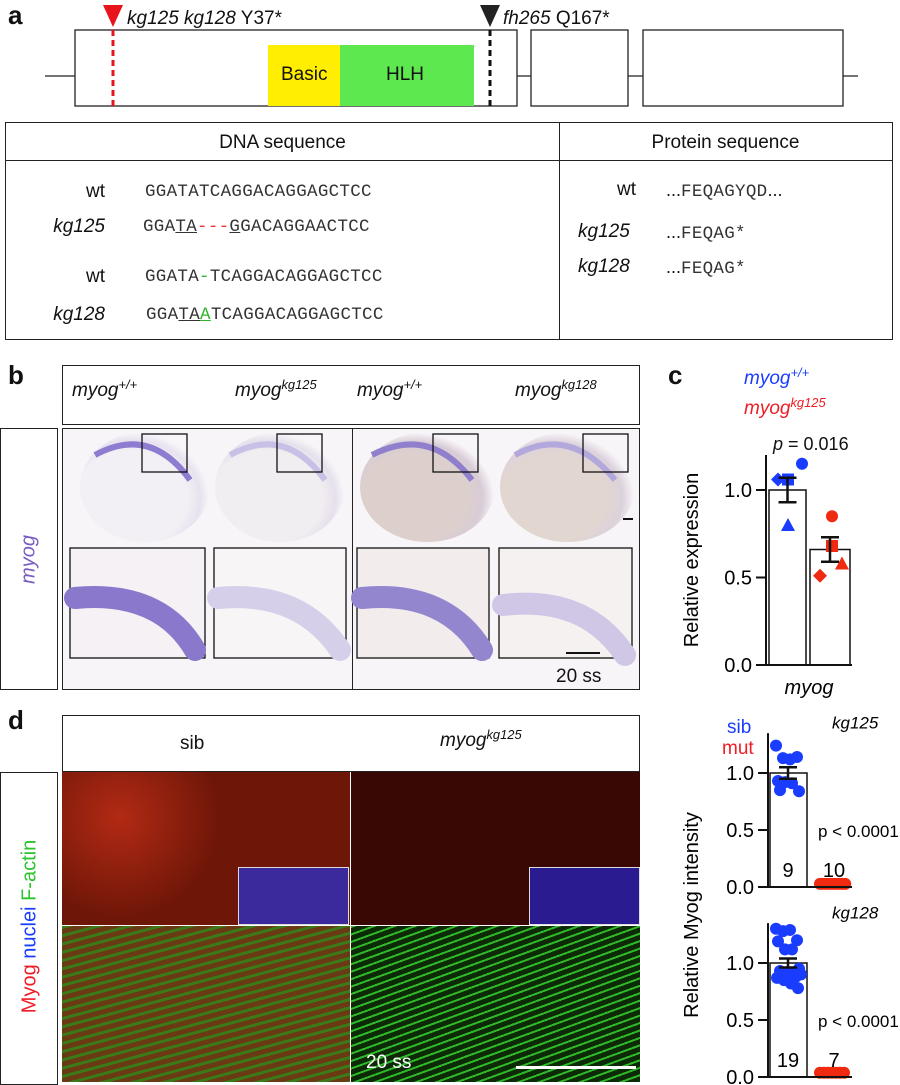 The height and width of the screenshot is (1085, 900). Describe the element at coordinates (582, 18) in the screenshot. I see `mut2-change: Q167*` at that location.